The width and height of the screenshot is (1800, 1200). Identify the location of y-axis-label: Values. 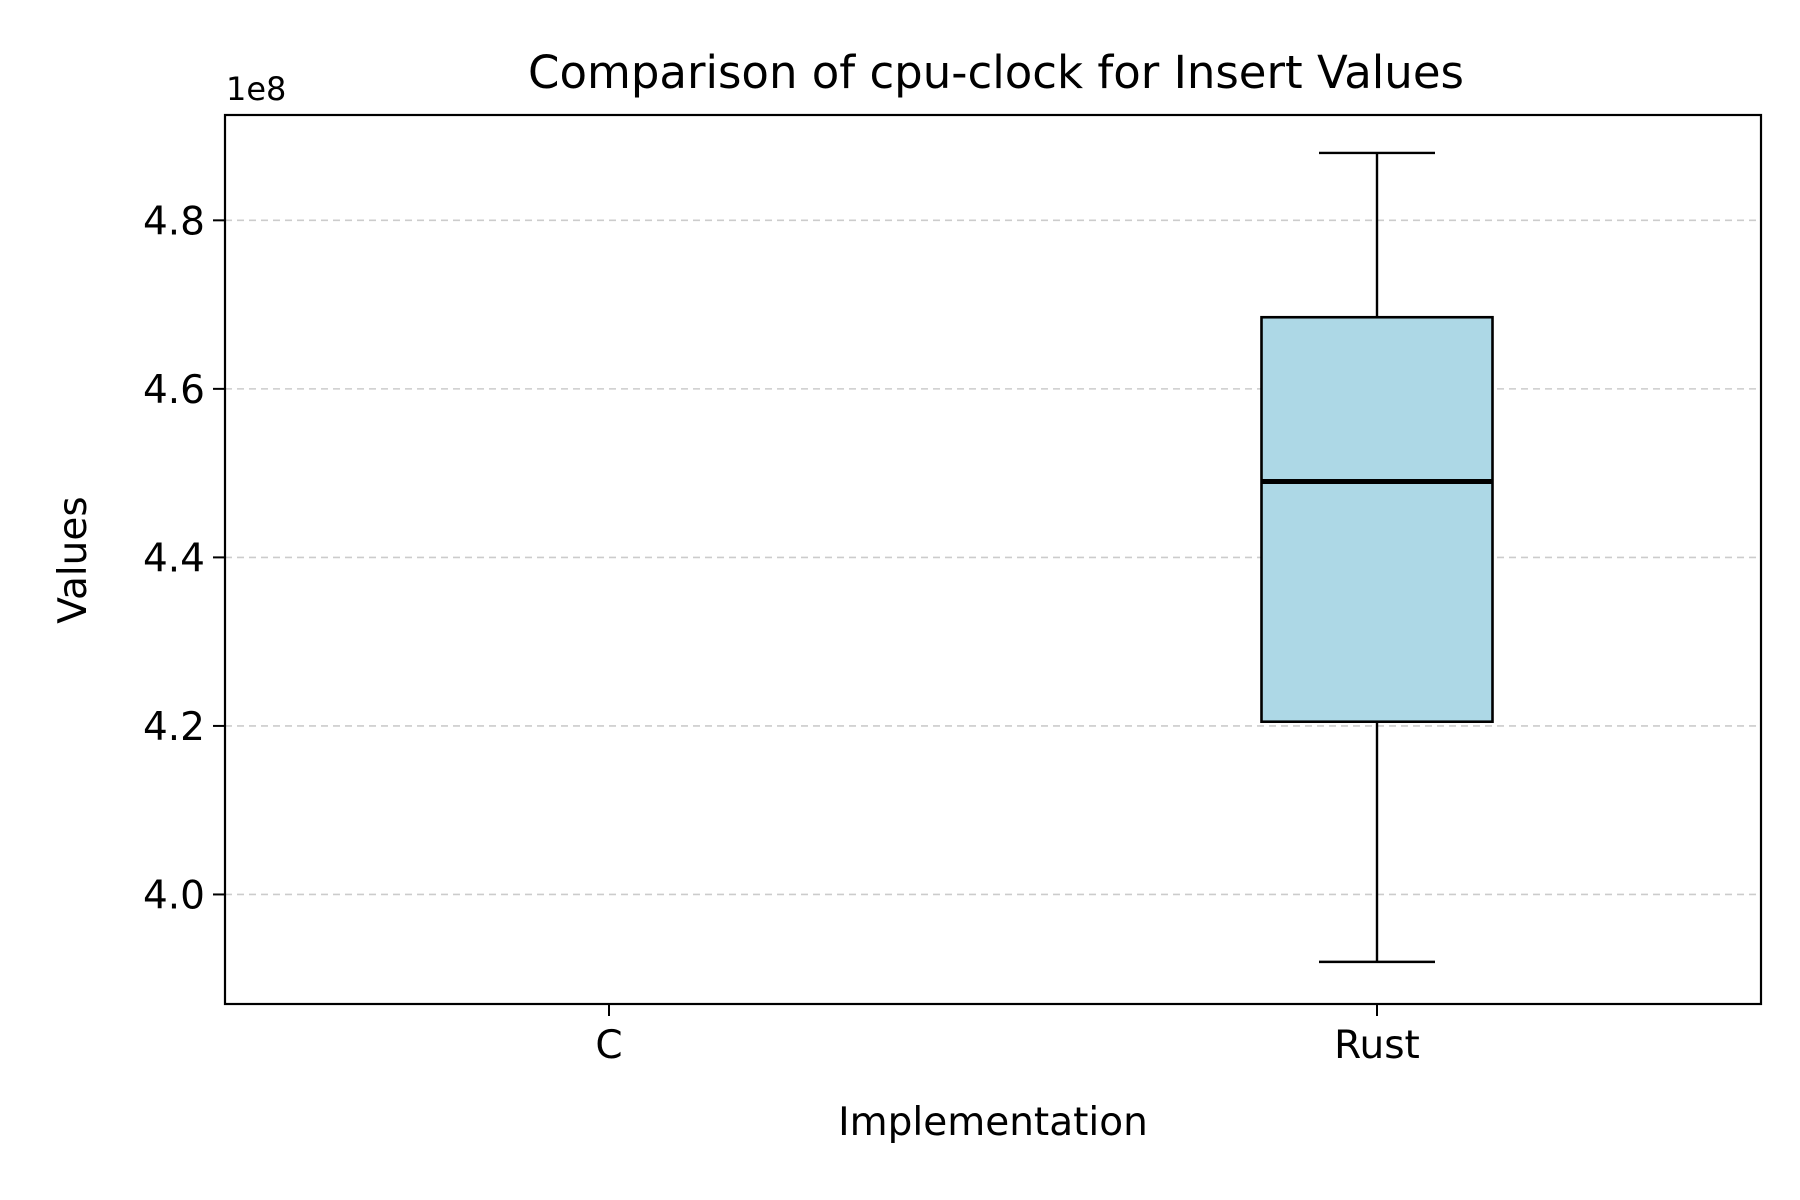
(73, 559).